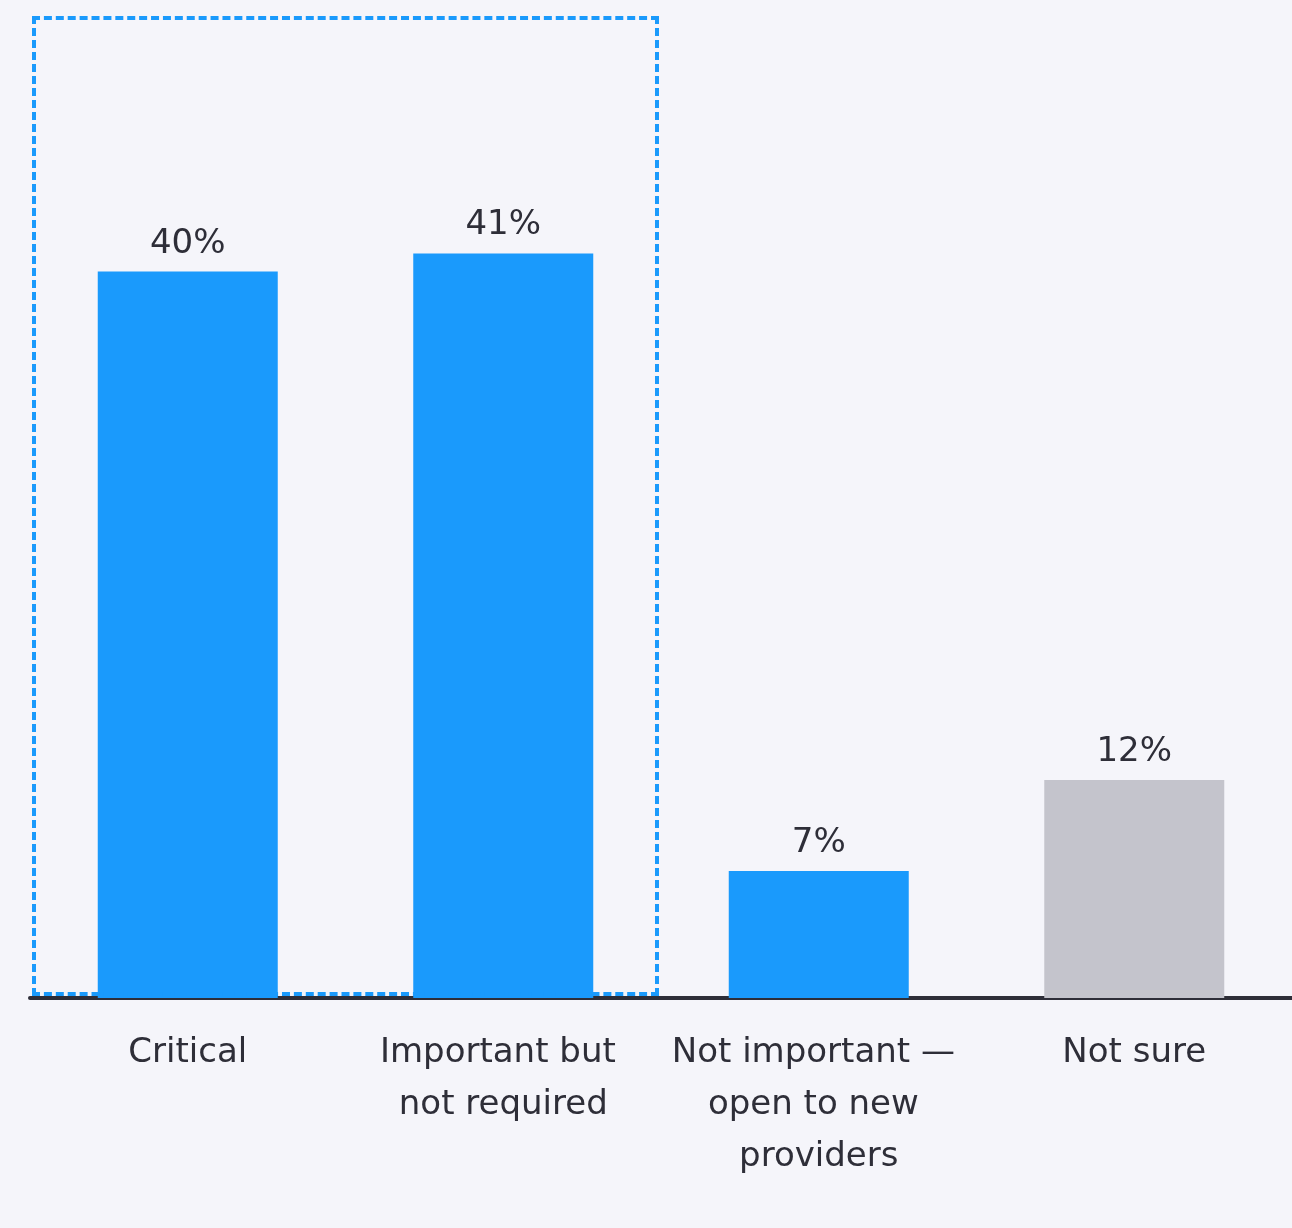 The height and width of the screenshot is (1228, 1292). Describe the element at coordinates (1134, 749) in the screenshot. I see `data-label: 12%` at that location.